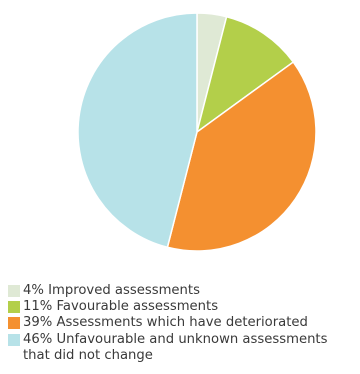 The height and width of the screenshot is (374, 360). Describe the element at coordinates (165, 323) in the screenshot. I see `legend-label-deteriorated: 39% Assessments which have deteriorated` at that location.